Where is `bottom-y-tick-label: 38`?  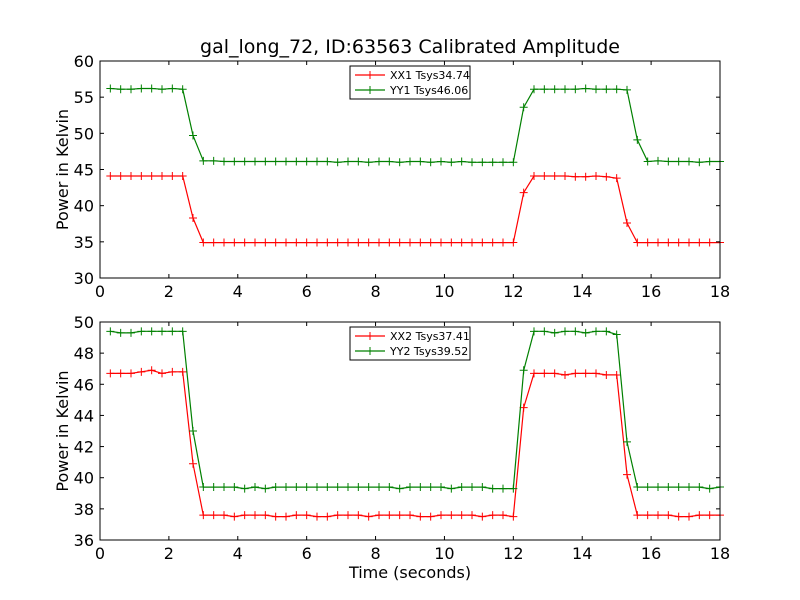 bottom-y-tick-label: 38 is located at coordinates (84, 509).